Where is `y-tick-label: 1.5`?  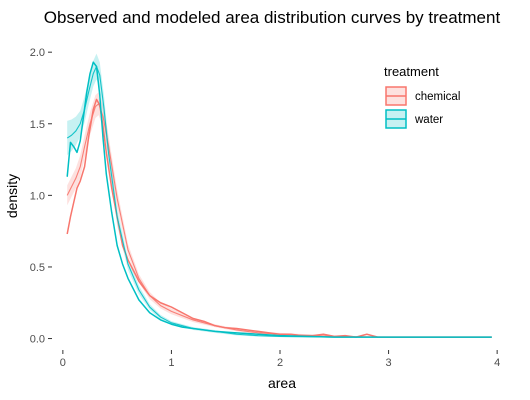
y-tick-label: 1.5 is located at coordinates (37, 125).